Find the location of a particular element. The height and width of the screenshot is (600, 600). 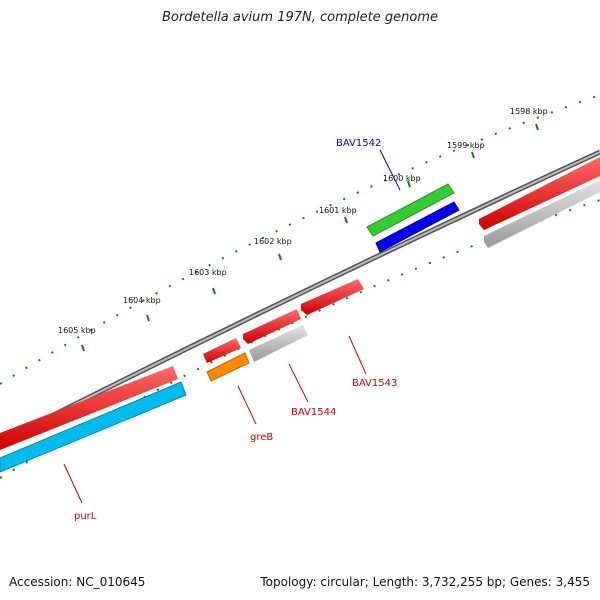

scale-label-1599: 1599 kbp is located at coordinates (466, 145).